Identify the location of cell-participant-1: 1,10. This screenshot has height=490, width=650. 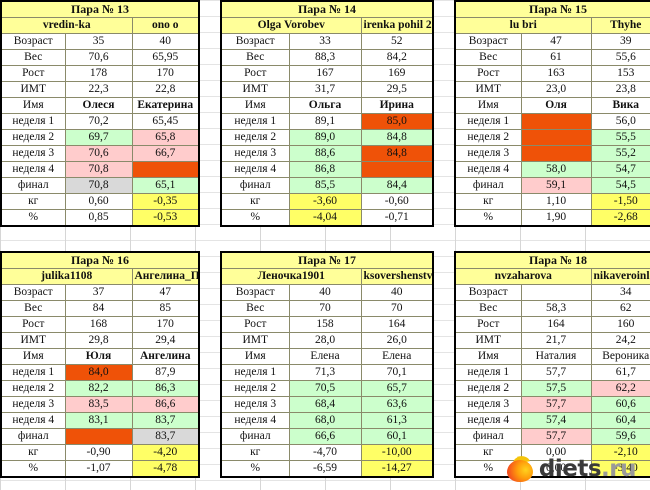
(556, 201).